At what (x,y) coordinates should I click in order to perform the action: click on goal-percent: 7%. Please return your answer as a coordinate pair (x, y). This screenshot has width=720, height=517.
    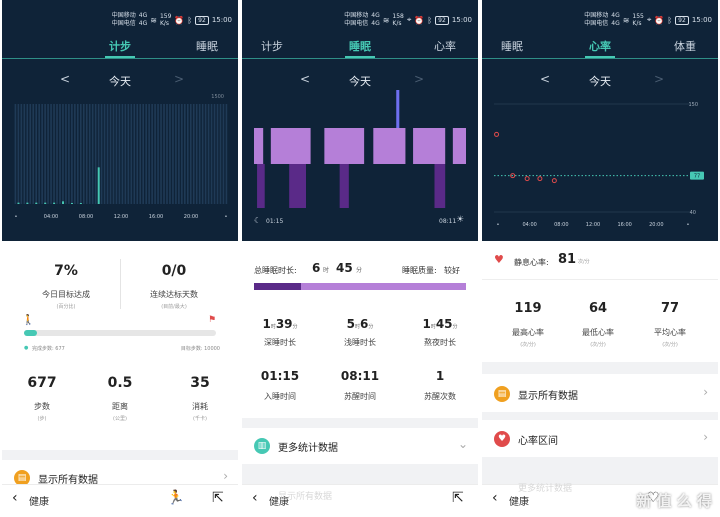
    Looking at the image, I should click on (66, 271).